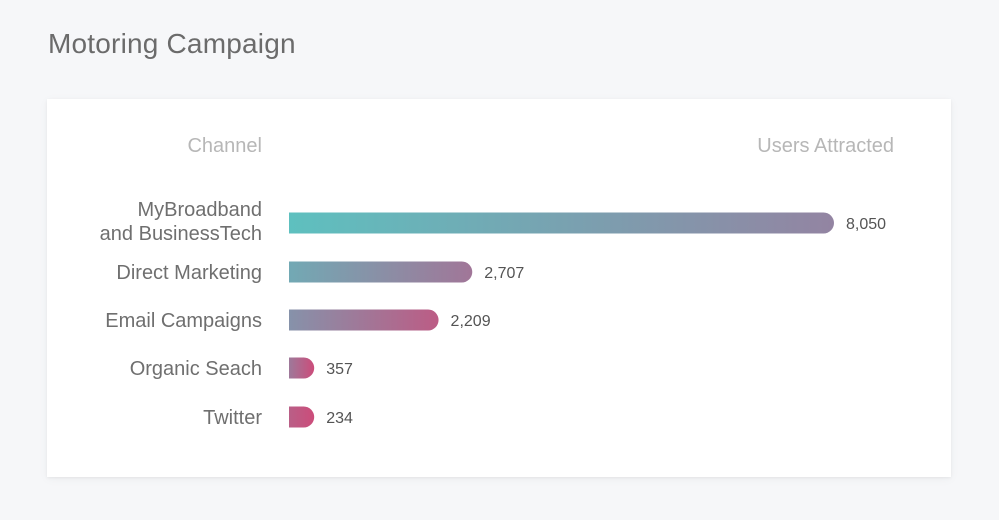 This screenshot has height=520, width=999. Describe the element at coordinates (183, 321) in the screenshot. I see `category-label-2: Email Campaigns` at that location.